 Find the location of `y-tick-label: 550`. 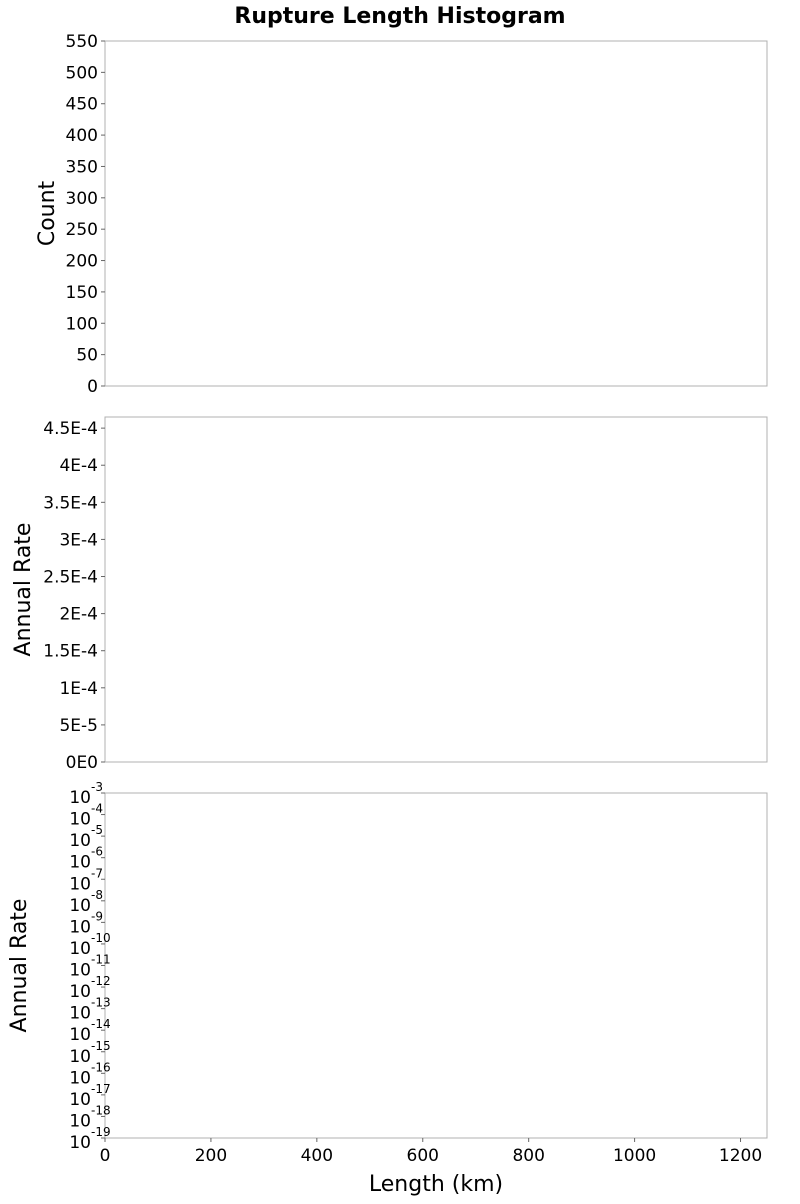

y-tick-label: 550 is located at coordinates (82, 42).